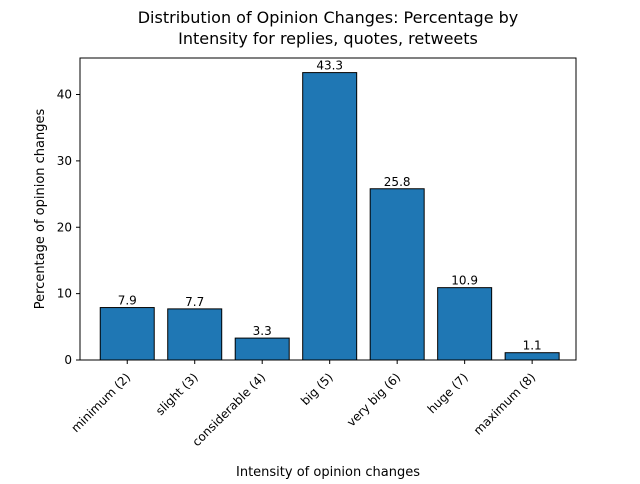  I want to click on y-axis-label: Percentage of opinion changes, so click(40, 209).